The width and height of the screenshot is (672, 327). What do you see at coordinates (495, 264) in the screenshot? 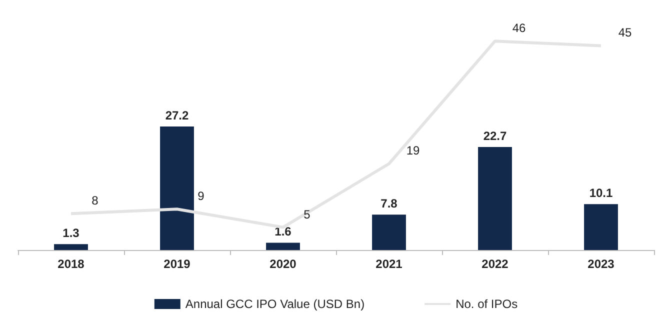
I see `x-tick-label: 2022` at bounding box center [495, 264].